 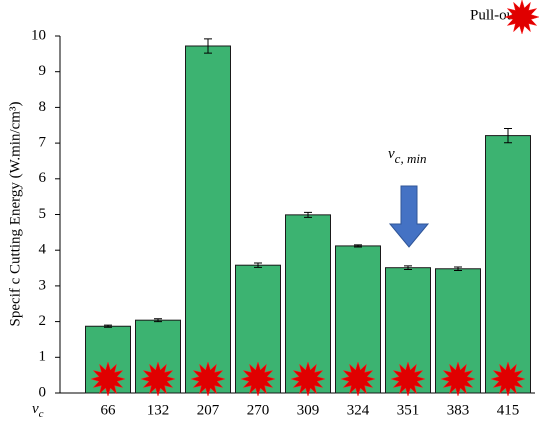 I want to click on y-tick-label: 3, so click(x=43, y=285).